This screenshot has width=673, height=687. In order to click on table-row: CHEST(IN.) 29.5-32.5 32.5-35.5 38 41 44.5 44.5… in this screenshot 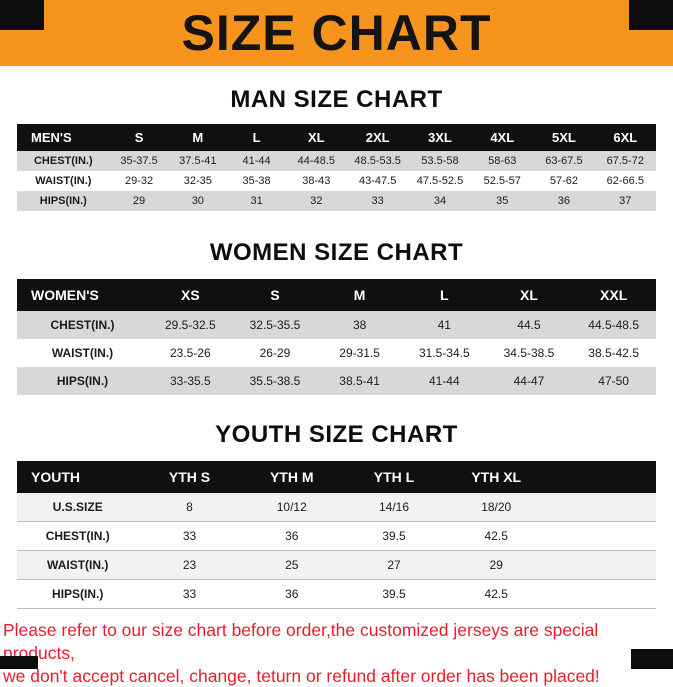, I will do `click(336, 325)`.